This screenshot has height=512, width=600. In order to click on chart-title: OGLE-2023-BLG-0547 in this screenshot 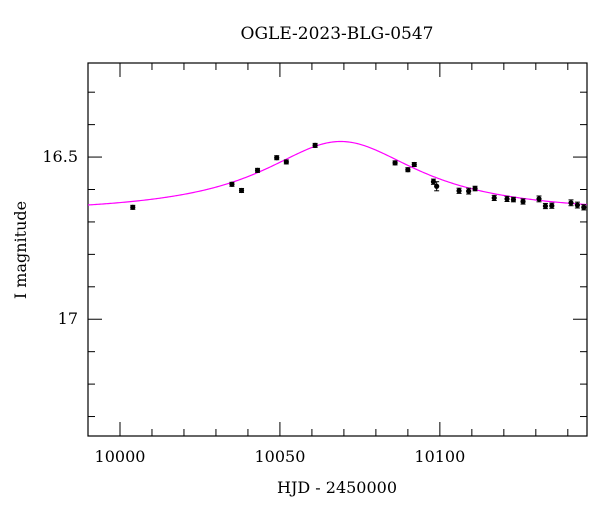, I will do `click(337, 34)`.